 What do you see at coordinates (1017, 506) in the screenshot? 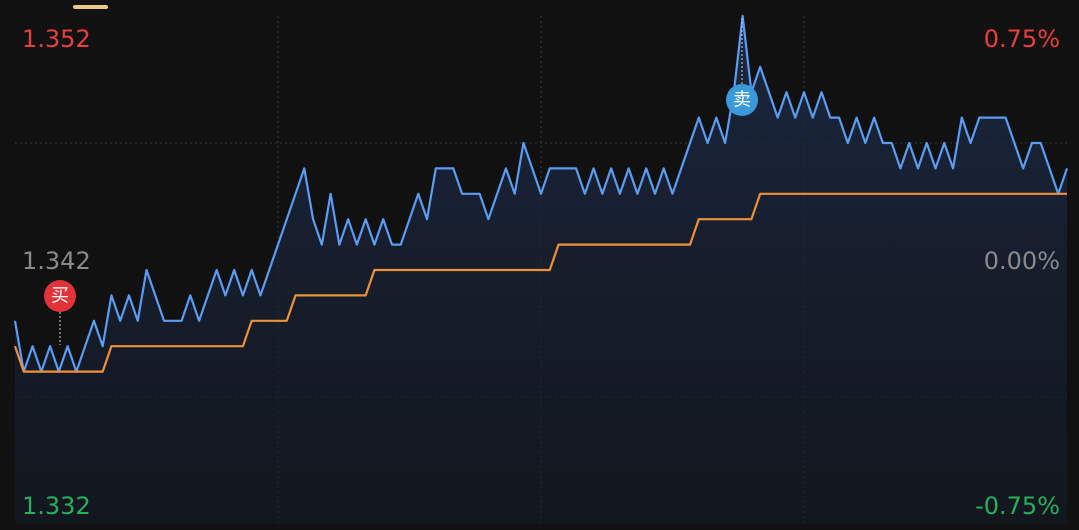
I see `y2-tick-label: -0.75%` at bounding box center [1017, 506].